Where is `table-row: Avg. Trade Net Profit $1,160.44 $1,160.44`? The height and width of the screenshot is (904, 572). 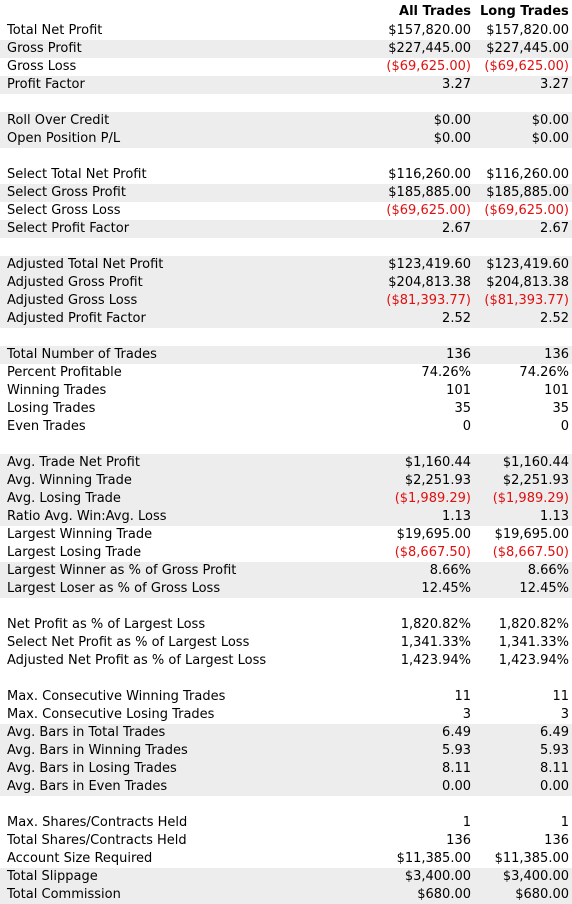 table-row: Avg. Trade Net Profit $1,160.44 $1,160.44 is located at coordinates (286, 463).